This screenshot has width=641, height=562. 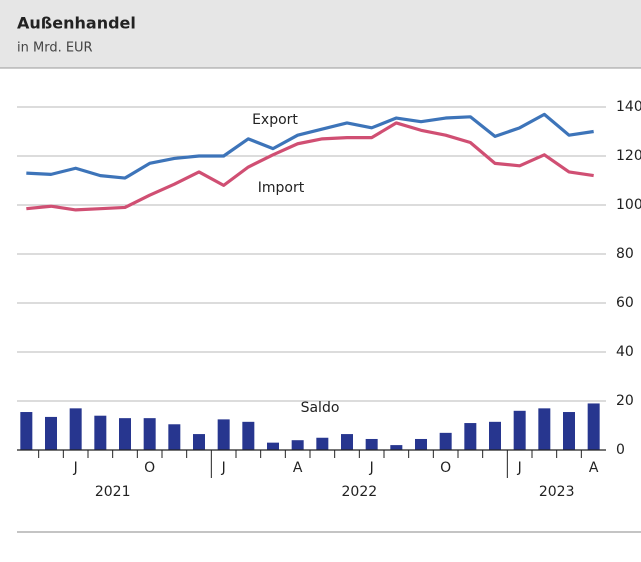 I want to click on y-tick-label: 40, so click(x=625, y=352).